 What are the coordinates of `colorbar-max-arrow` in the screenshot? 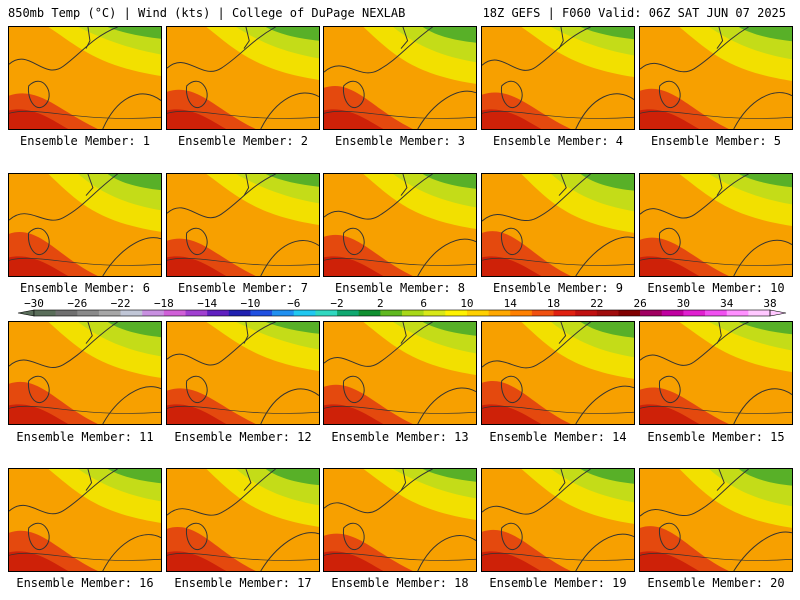 It's located at (778, 313).